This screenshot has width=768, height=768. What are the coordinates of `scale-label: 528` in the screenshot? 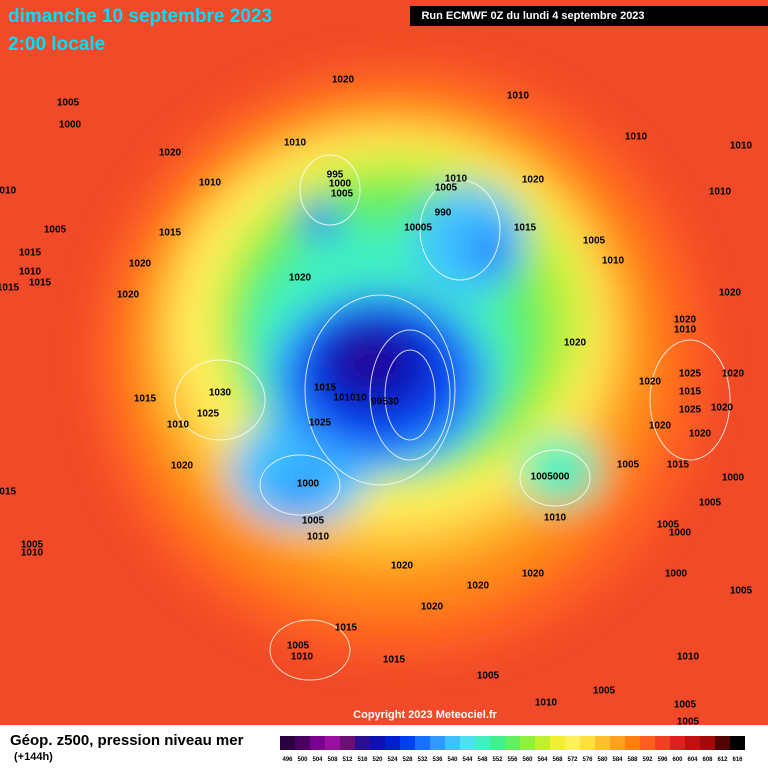 It's located at (407, 760).